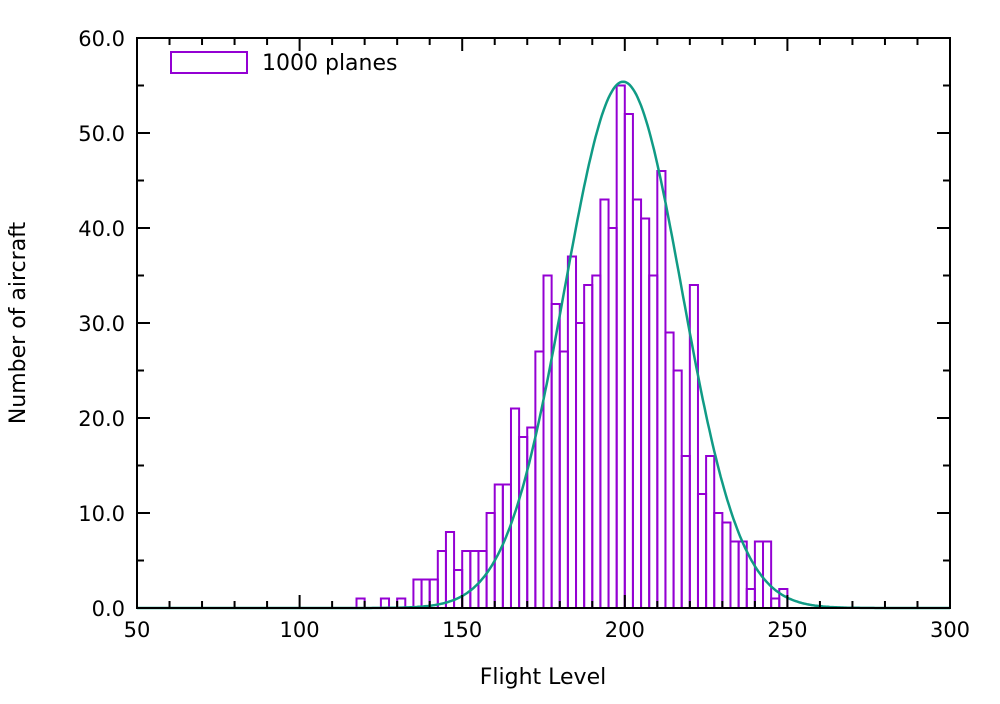 The width and height of the screenshot is (1000, 704). I want to click on y-tick-label: 20.0, so click(101, 419).